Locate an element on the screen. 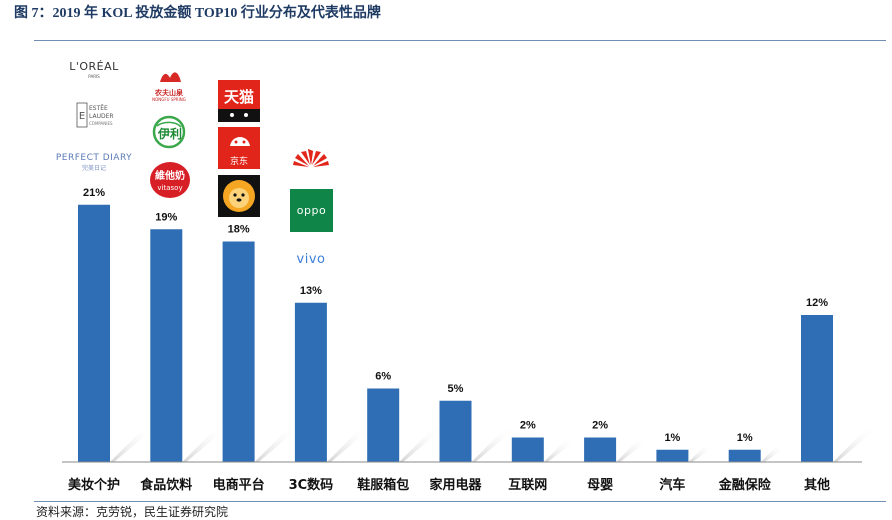 This screenshot has width=892, height=520. value-label: 13% is located at coordinates (311, 291).